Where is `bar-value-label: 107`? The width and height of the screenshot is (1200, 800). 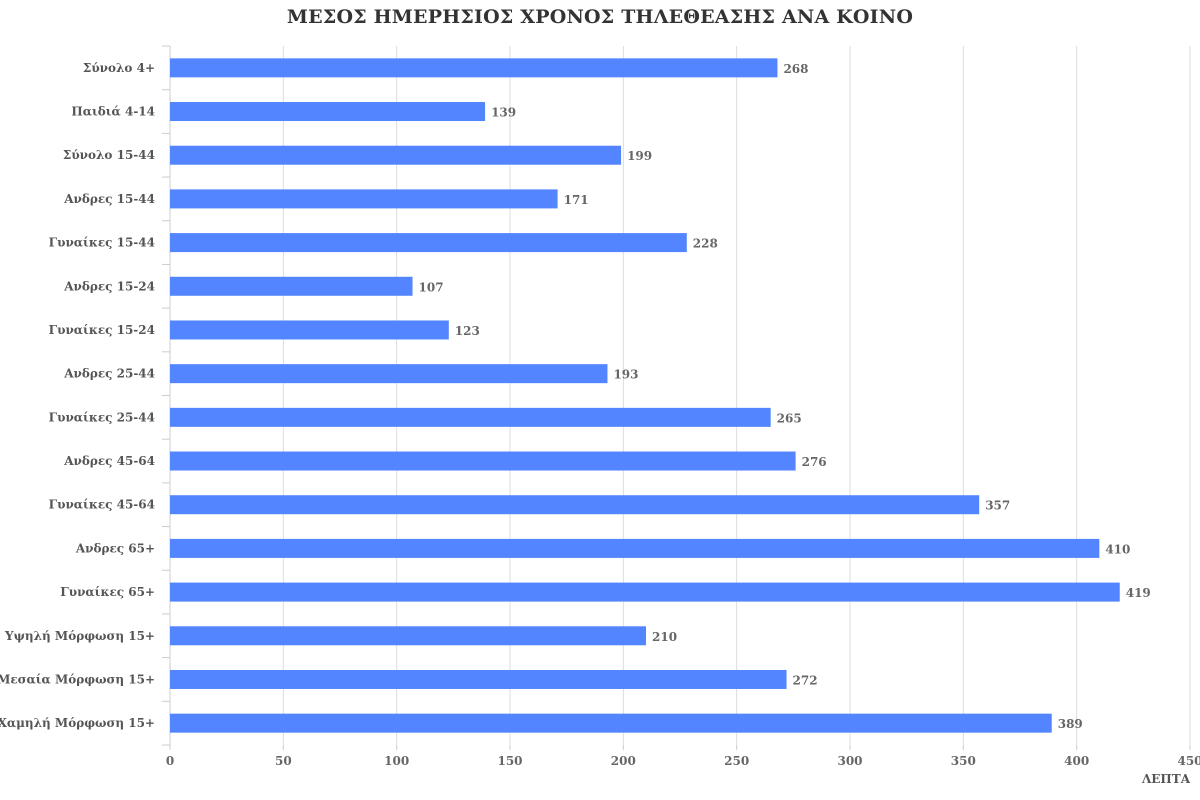
bar-value-label: 107 is located at coordinates (431, 287).